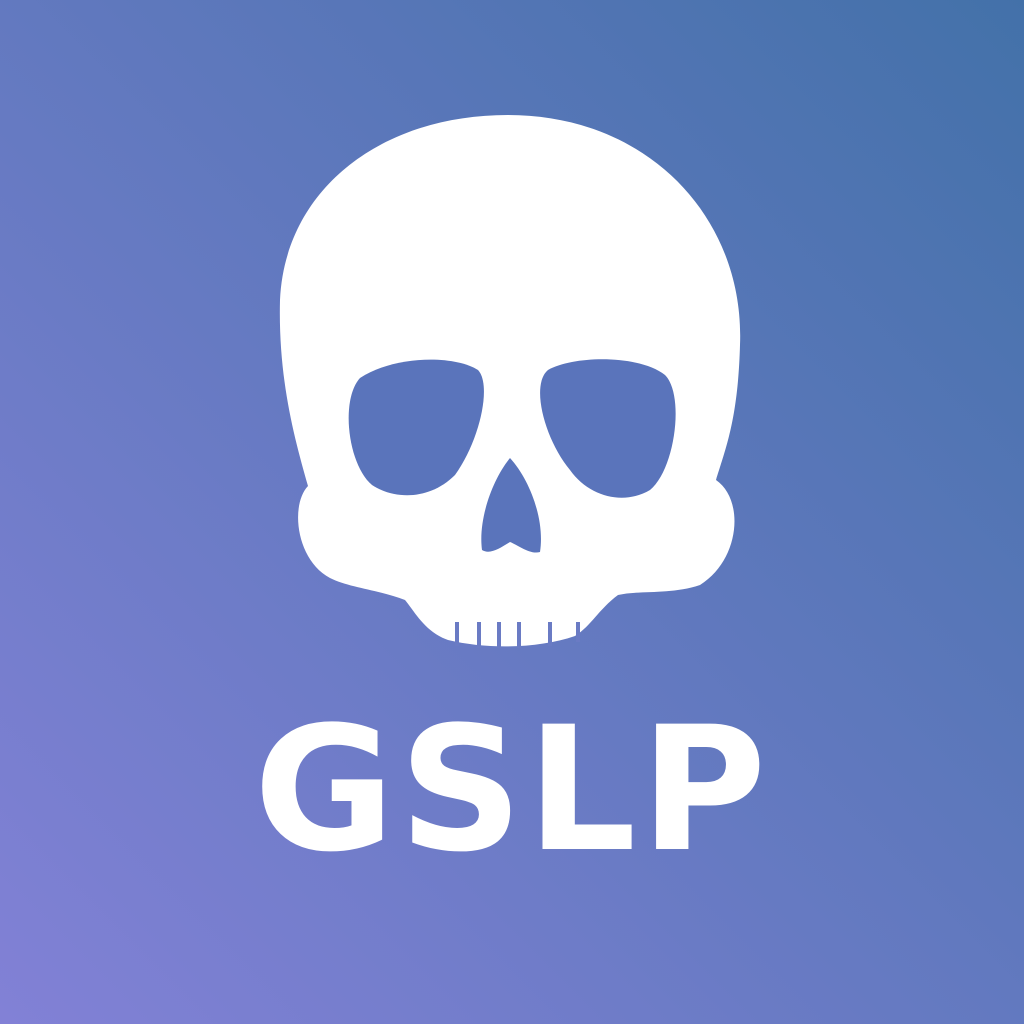 The image size is (1024, 1024). Describe the element at coordinates (512, 789) in the screenshot. I see `logo-wordmark: GSLP` at that location.